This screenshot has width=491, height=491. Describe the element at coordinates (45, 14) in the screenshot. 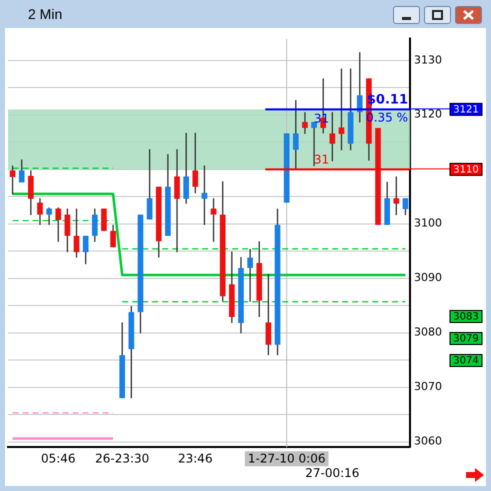

I see `chart-title: 2 Min` at that location.